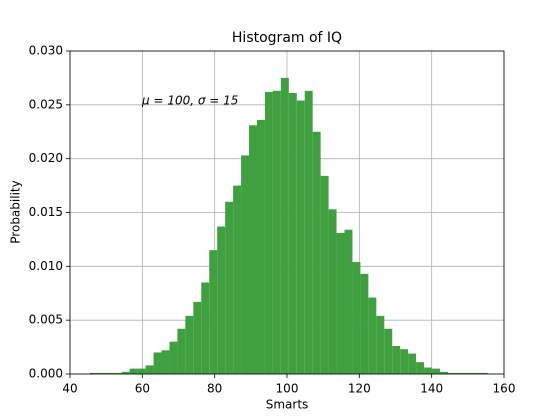 The width and height of the screenshot is (560, 420). What do you see at coordinates (46, 104) in the screenshot?
I see `y-tick-label: 0.025` at bounding box center [46, 104].